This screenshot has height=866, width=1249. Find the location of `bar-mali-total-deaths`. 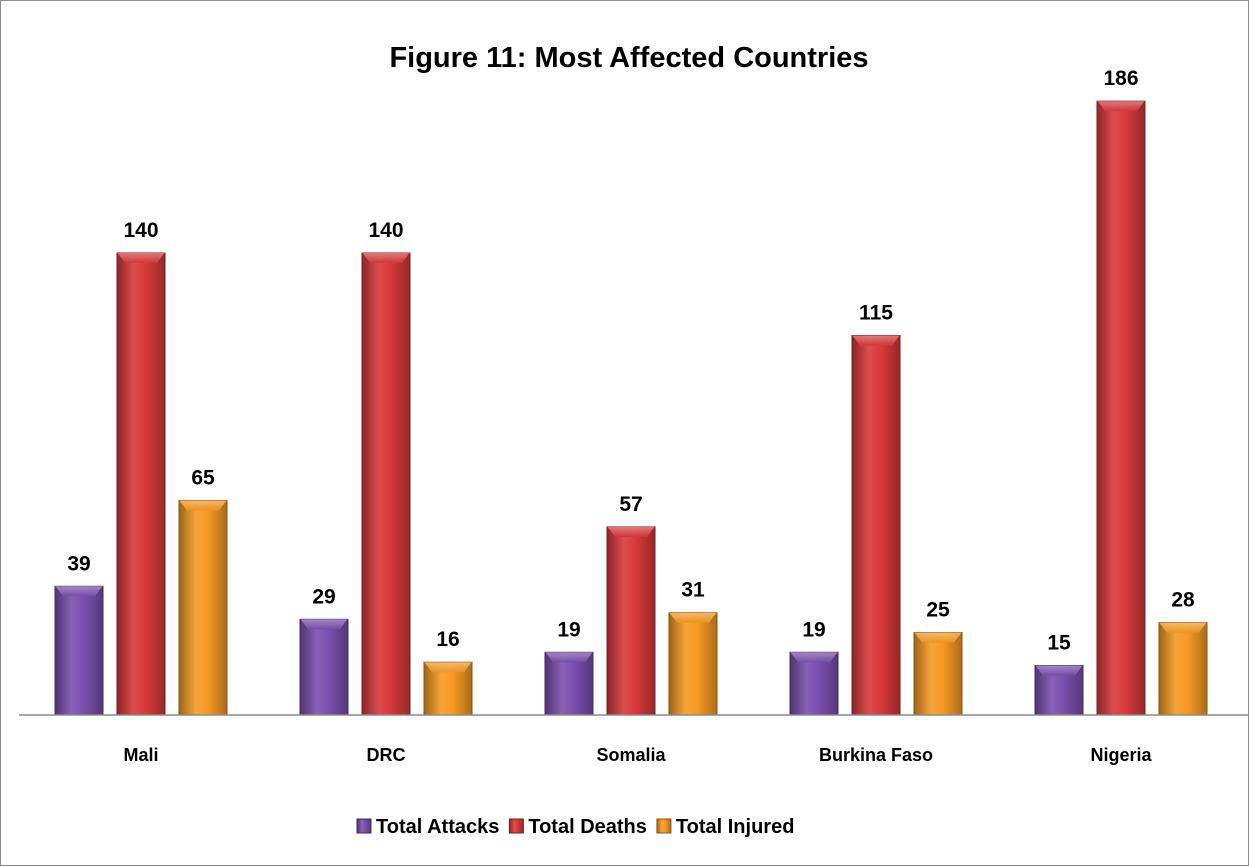

bar-mali-total-deaths is located at coordinates (141, 484).